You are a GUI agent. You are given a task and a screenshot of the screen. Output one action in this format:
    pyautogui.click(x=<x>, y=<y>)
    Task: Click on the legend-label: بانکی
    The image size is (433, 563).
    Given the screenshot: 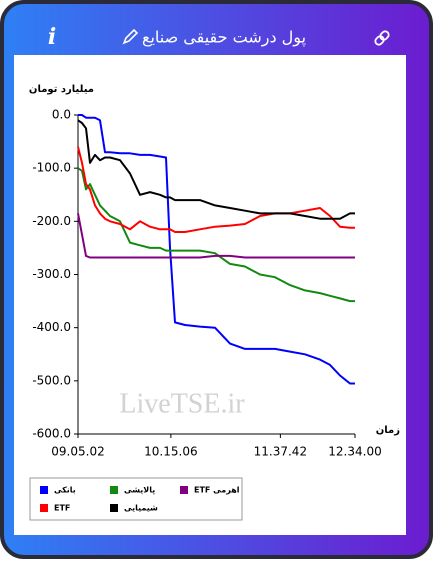 What is the action you would take?
    pyautogui.click(x=65, y=490)
    